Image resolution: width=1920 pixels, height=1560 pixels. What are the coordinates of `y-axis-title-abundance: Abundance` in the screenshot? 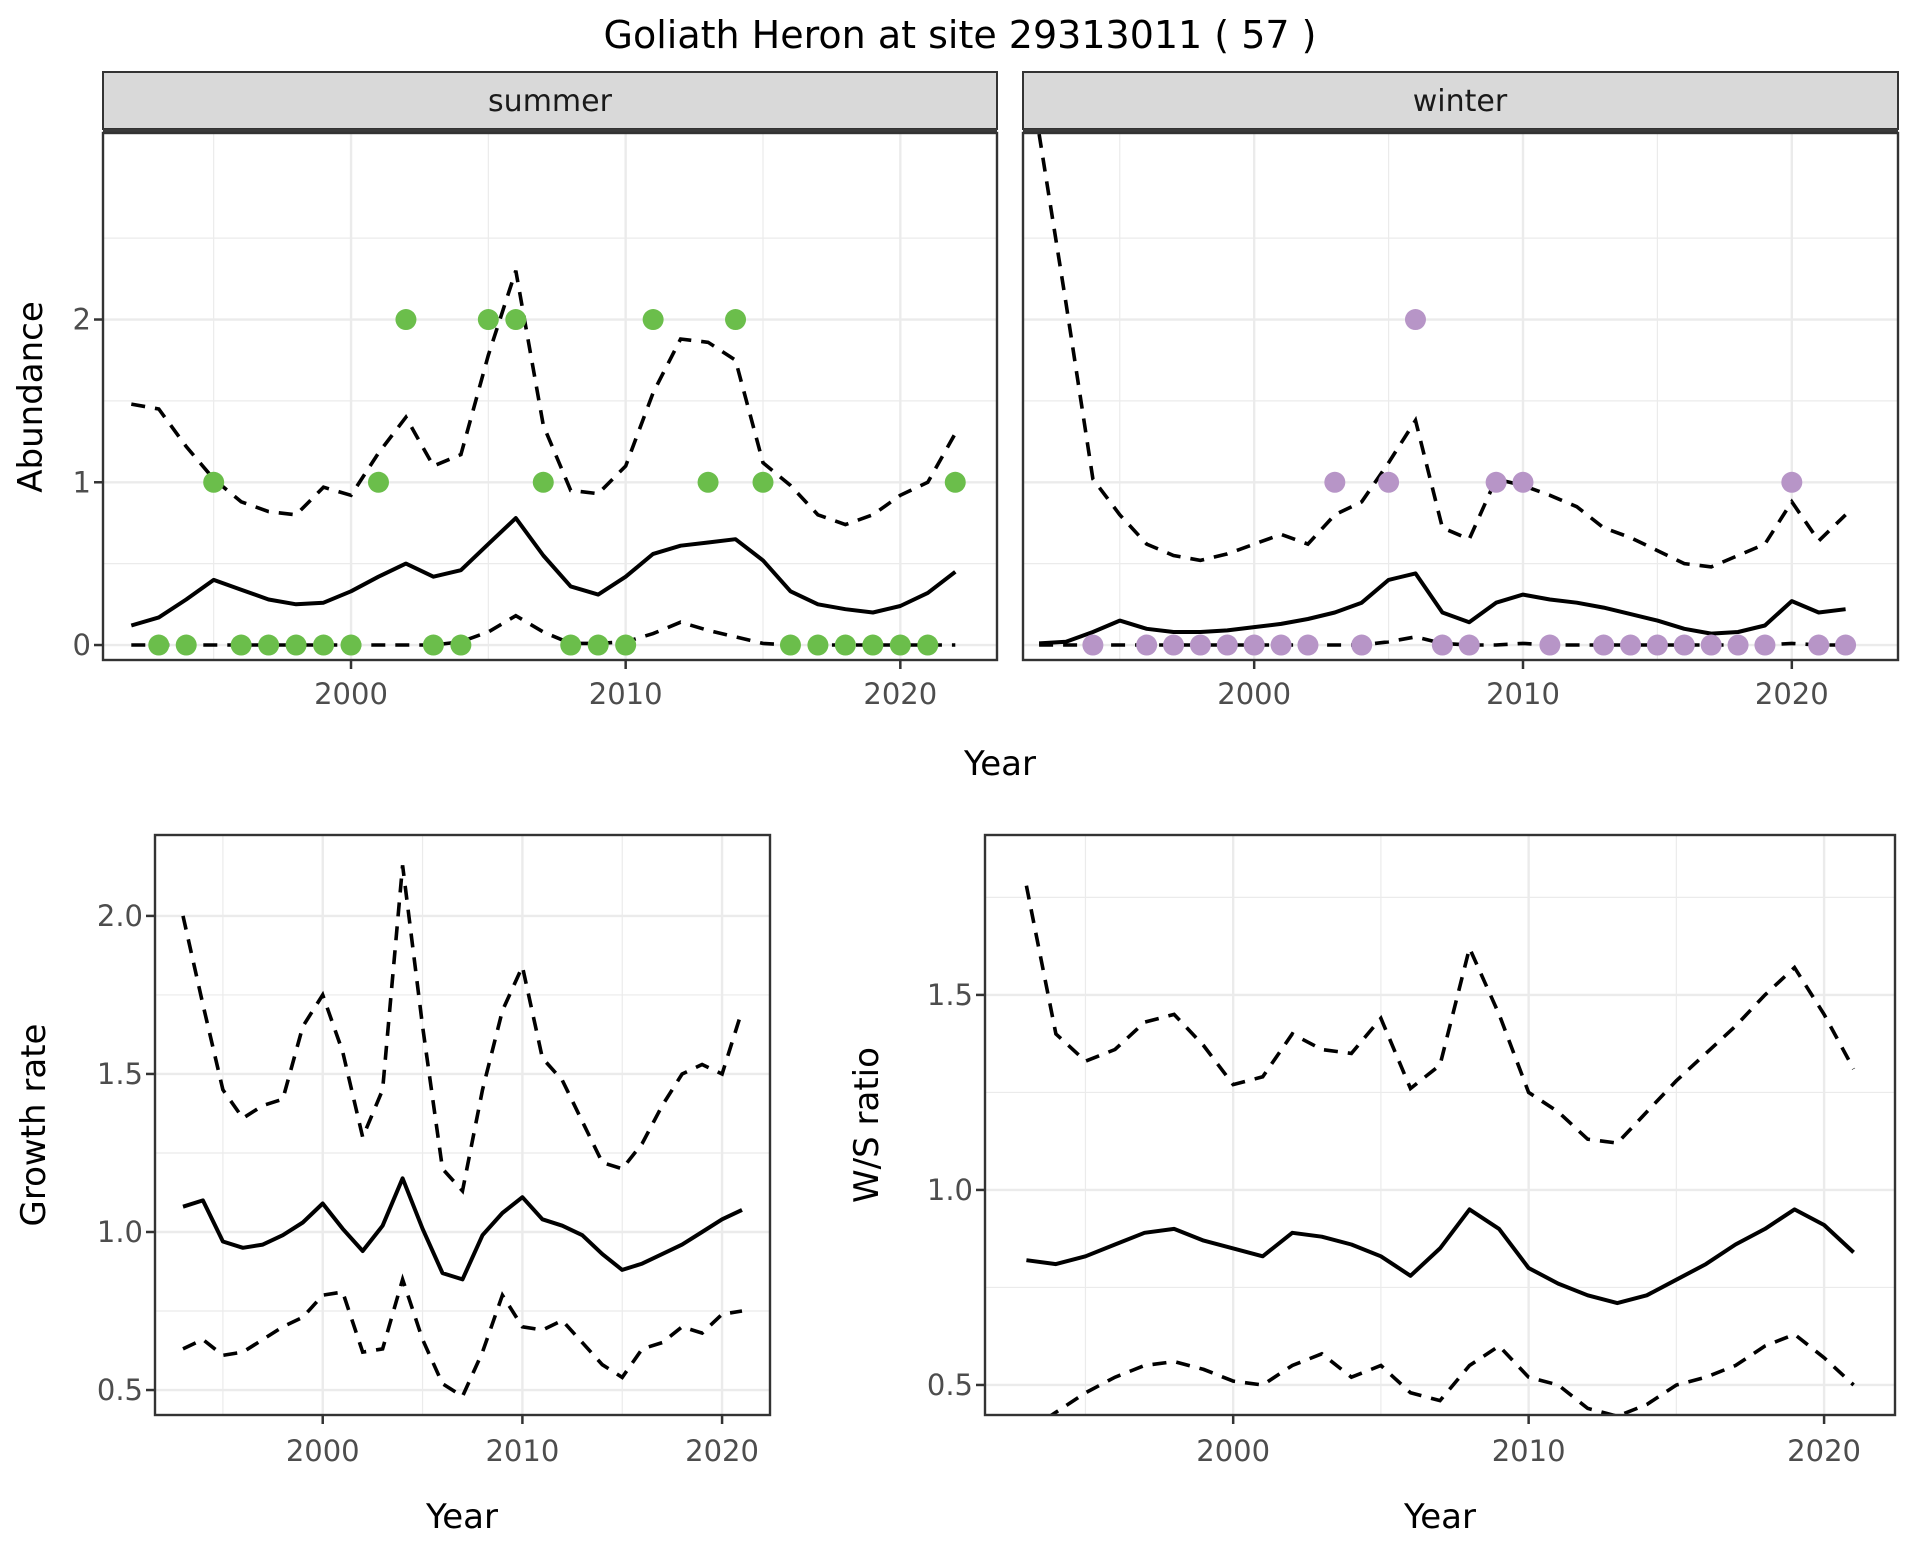 It's located at (31, 397).